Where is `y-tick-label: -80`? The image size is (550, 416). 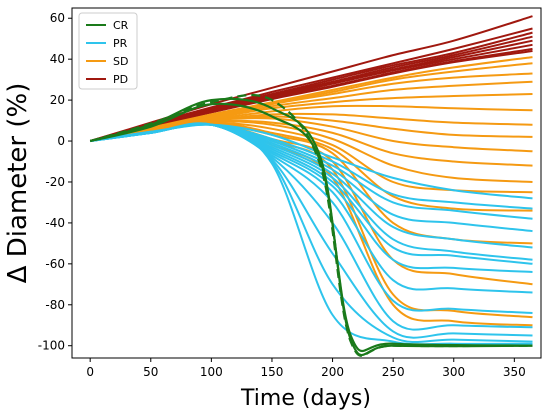 y-tick-label: -80 is located at coordinates (55, 305).